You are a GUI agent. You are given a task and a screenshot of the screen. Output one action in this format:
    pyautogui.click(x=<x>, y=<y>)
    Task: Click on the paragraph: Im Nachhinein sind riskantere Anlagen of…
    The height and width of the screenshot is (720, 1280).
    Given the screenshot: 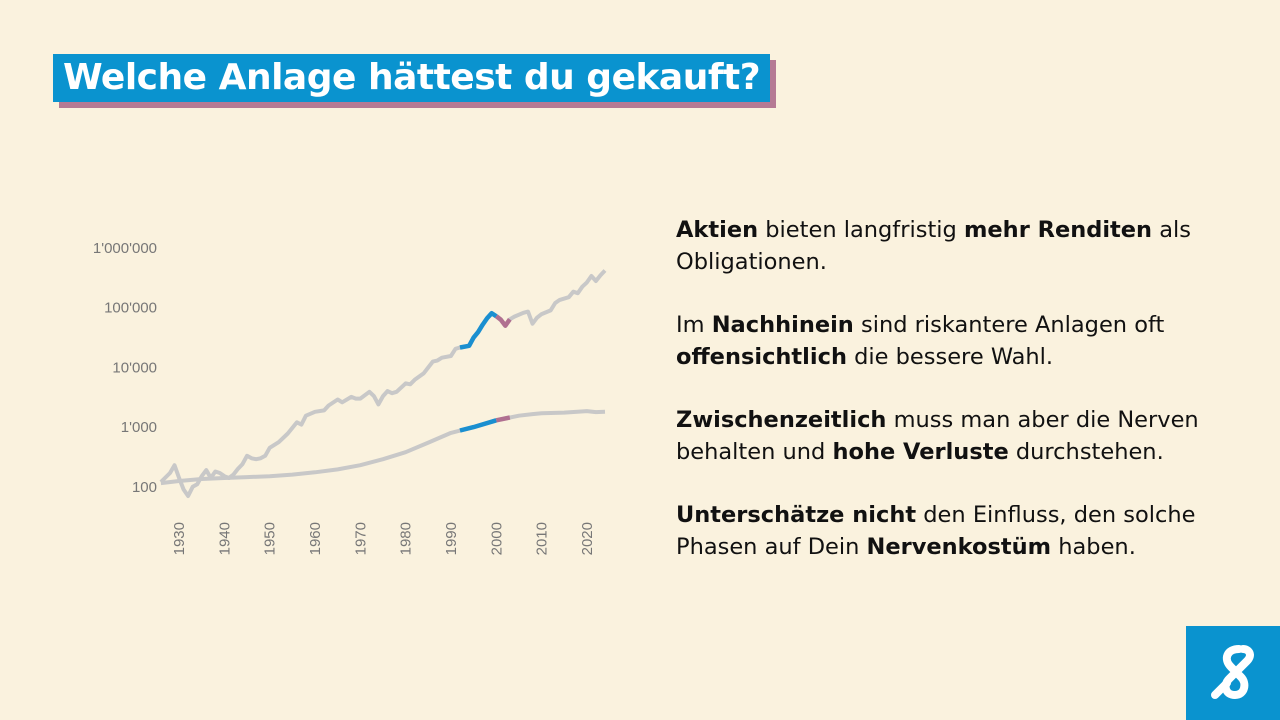 What is the action you would take?
    pyautogui.click(x=956, y=341)
    